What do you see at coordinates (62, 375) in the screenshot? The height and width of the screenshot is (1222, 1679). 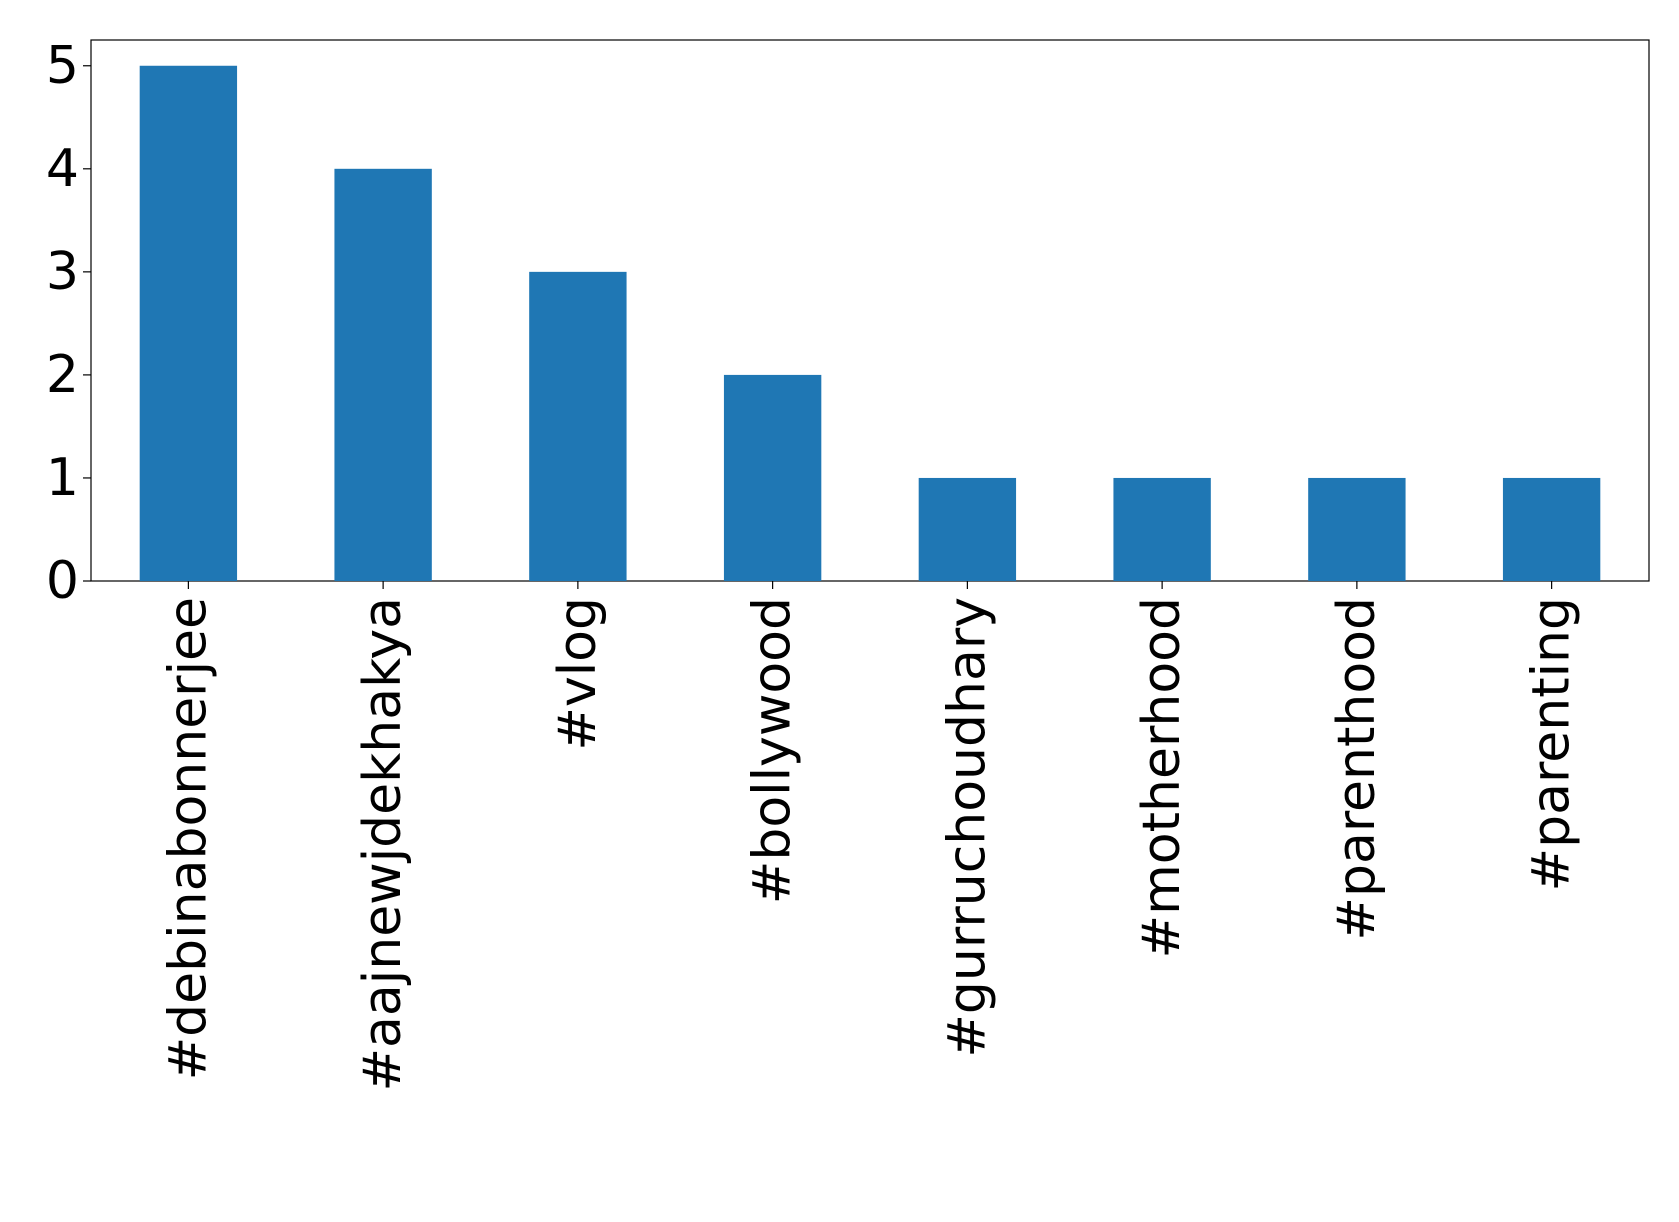 I see `y-tick-label: 2` at bounding box center [62, 375].